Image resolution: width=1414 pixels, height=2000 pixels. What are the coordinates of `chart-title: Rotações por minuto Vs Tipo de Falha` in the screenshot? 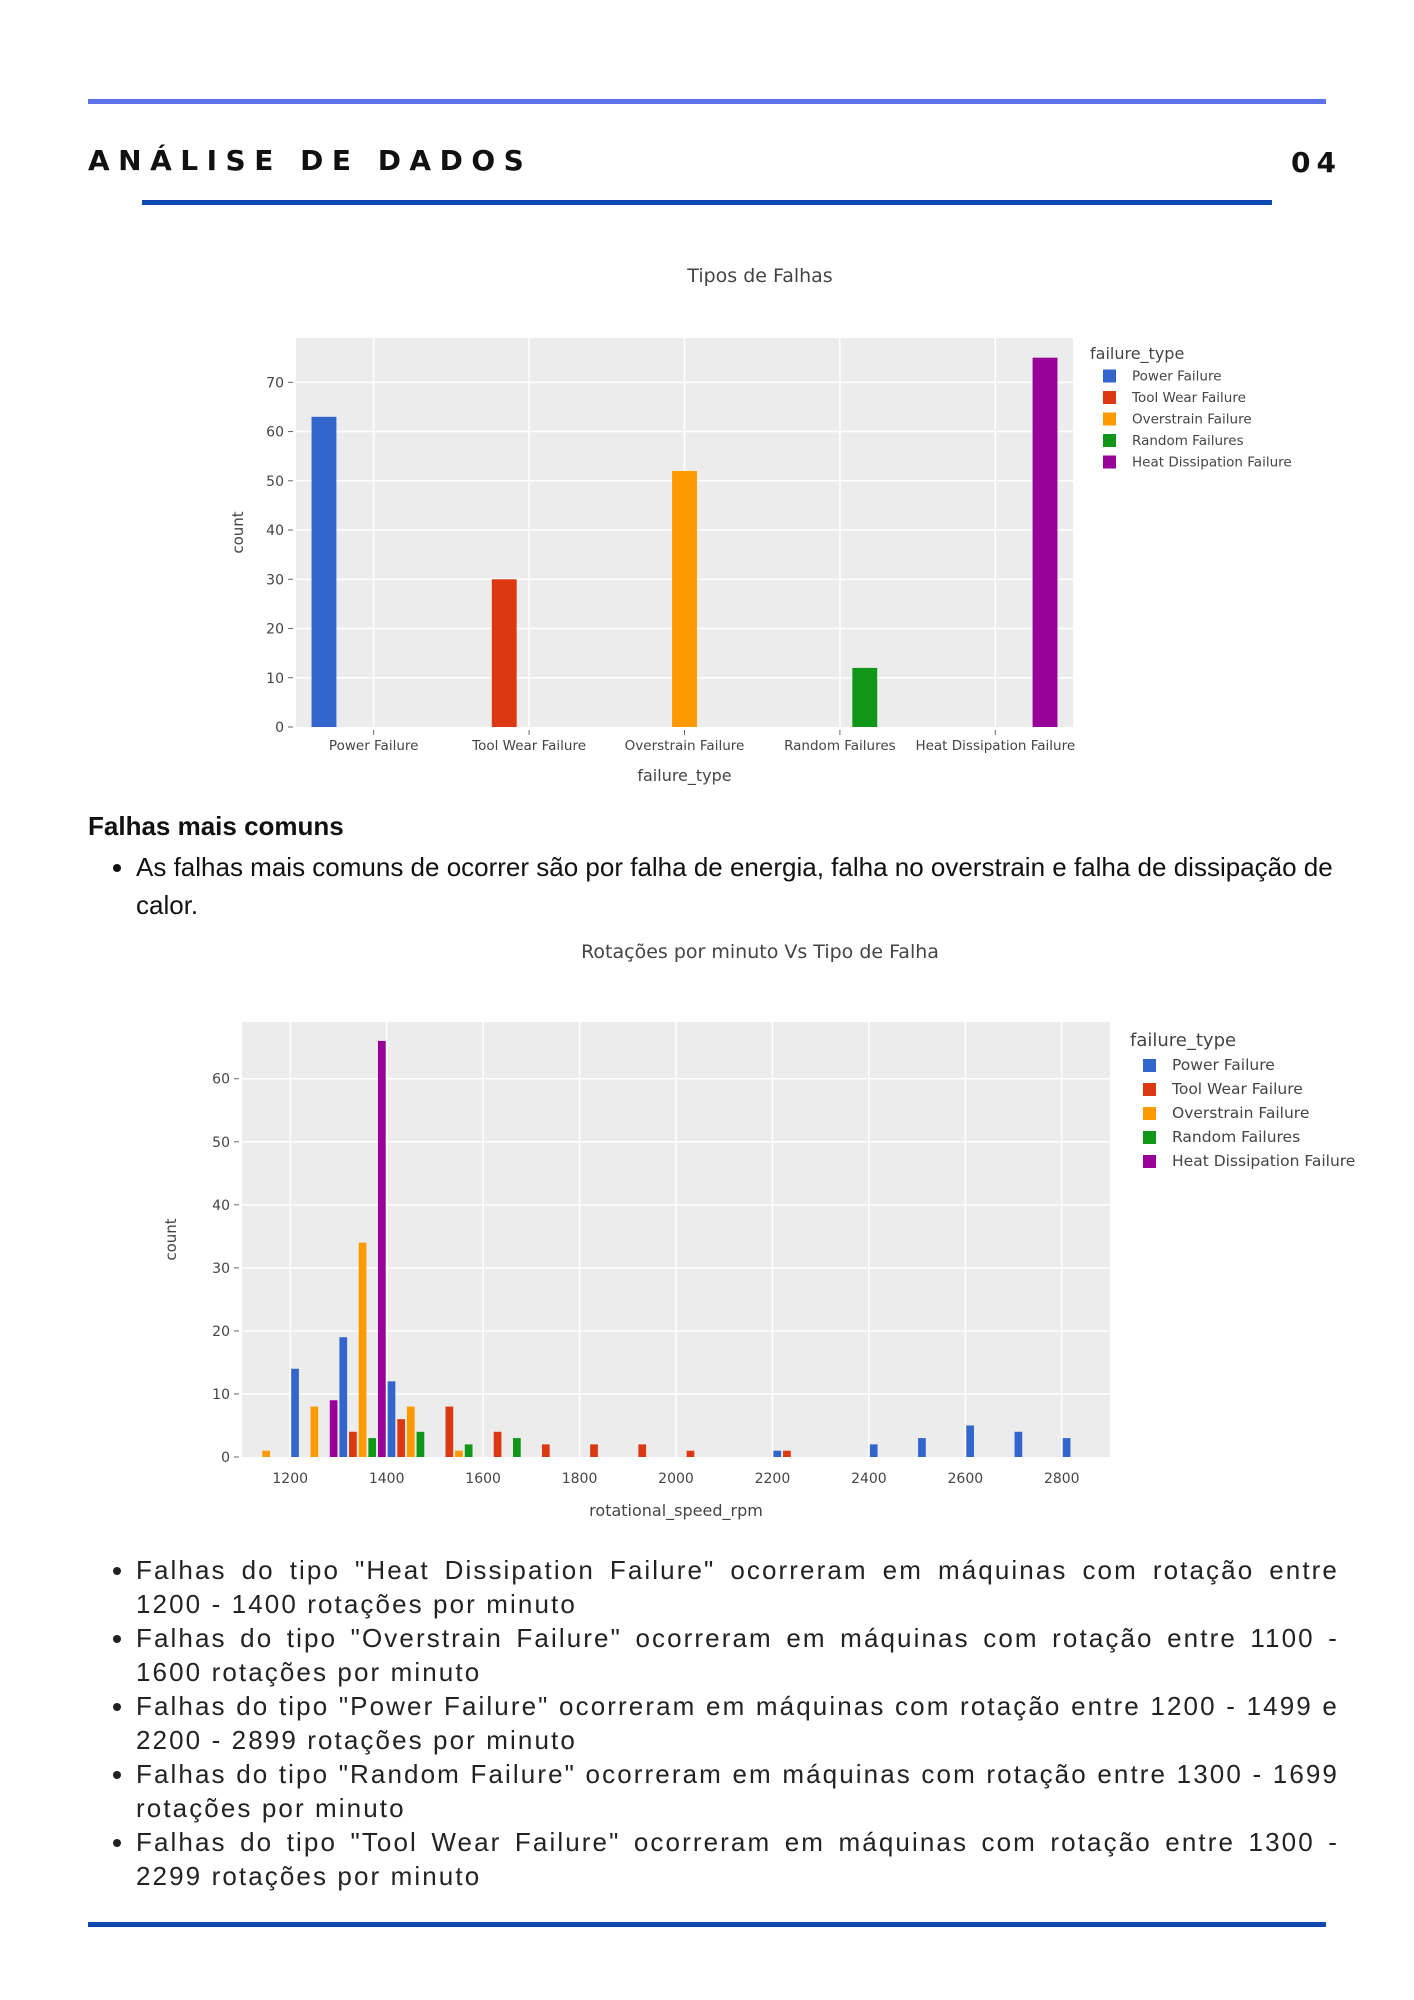 It's located at (760, 952).